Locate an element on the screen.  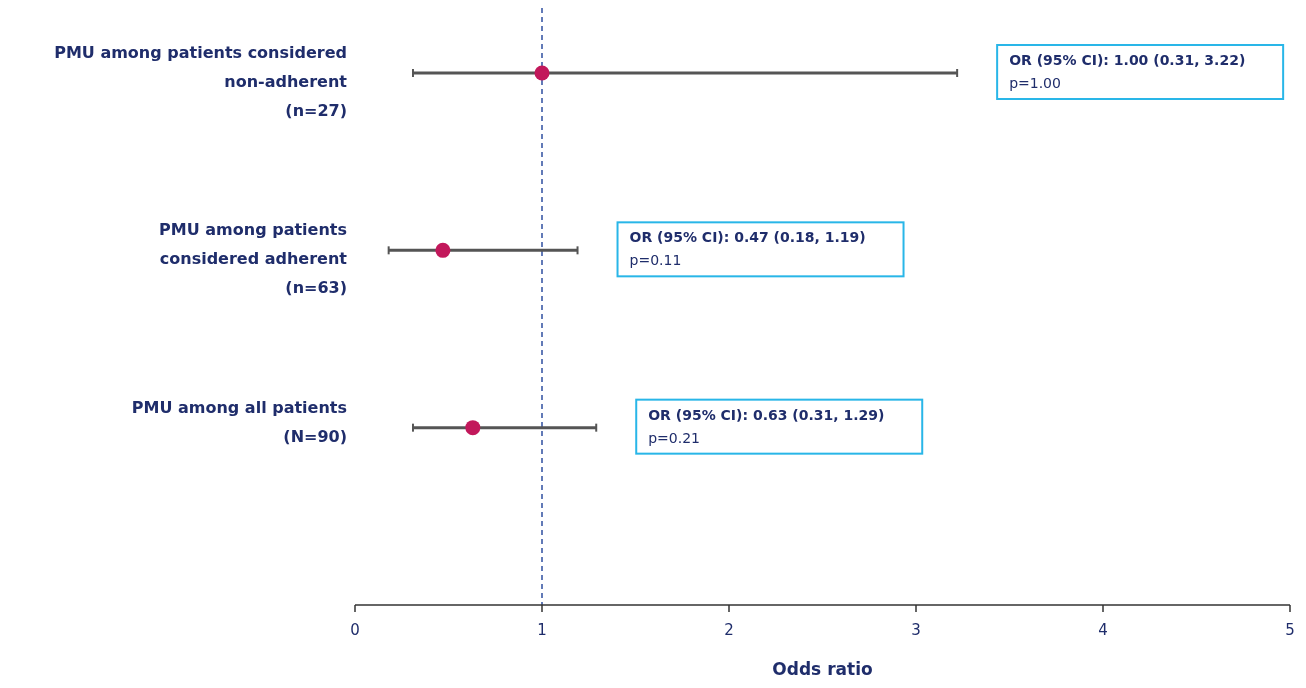
text-box: OR (95% CI): 0.47 (0.18, 1.19) p=0.11 is located at coordinates (760, 249).